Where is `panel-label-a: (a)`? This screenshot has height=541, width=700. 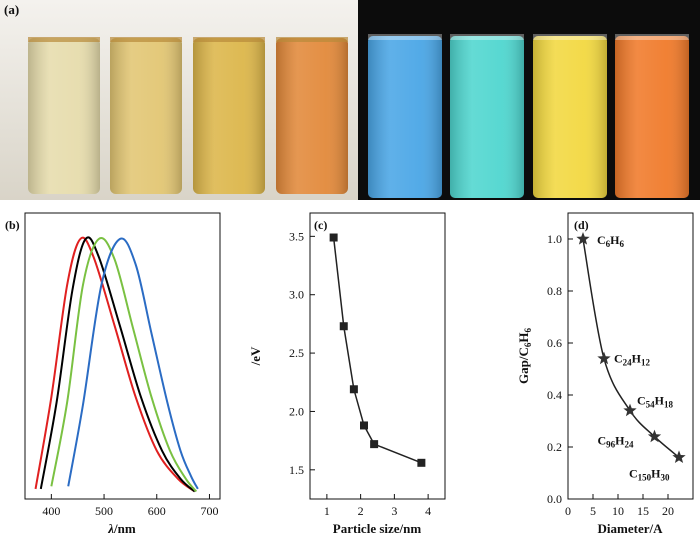
panel-label-a: (a) is located at coordinates (12, 9).